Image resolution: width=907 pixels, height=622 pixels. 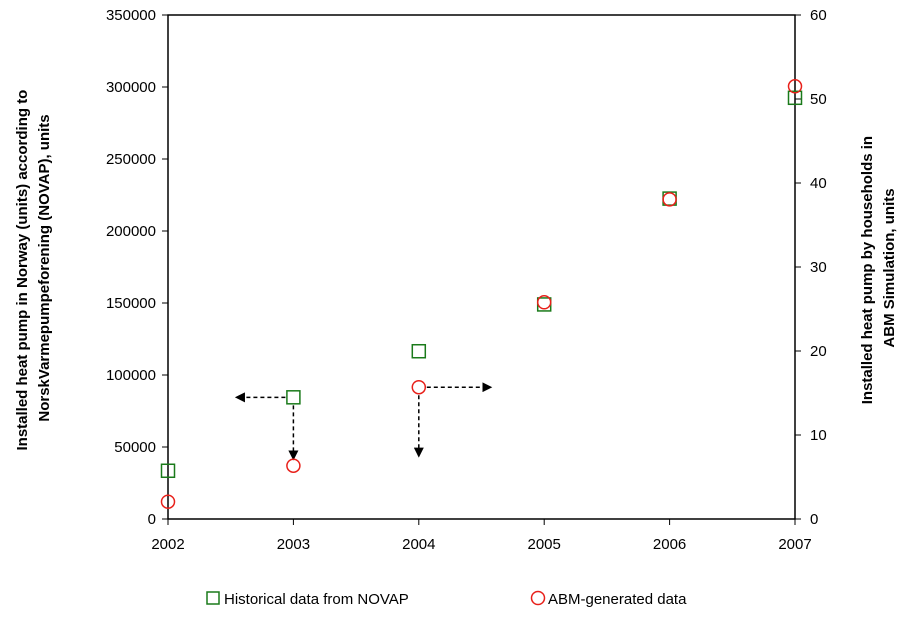 What do you see at coordinates (544, 544) in the screenshot?
I see `x-tick-label: 2005` at bounding box center [544, 544].